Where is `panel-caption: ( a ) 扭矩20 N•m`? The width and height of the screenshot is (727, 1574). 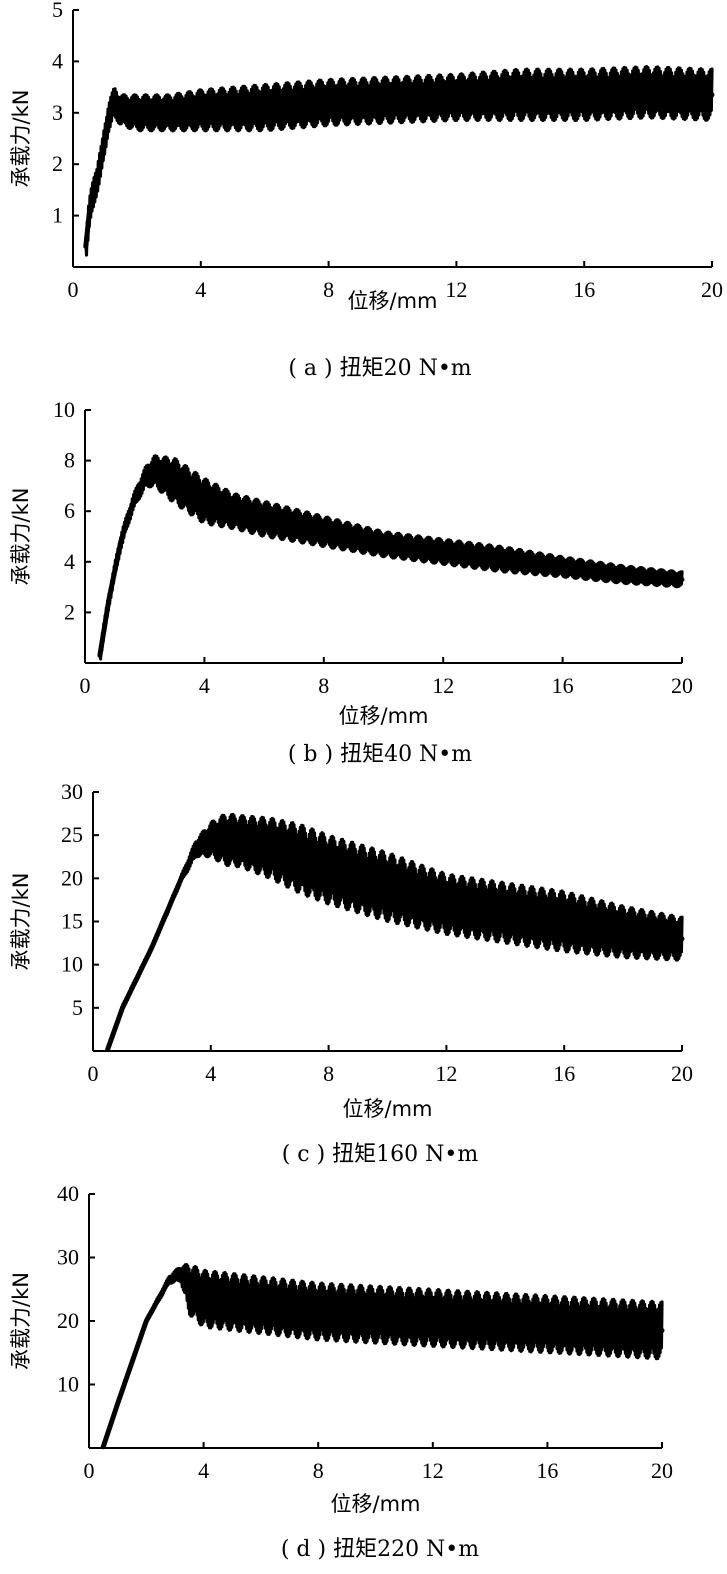 panel-caption: ( a ) 扭矩20 N•m is located at coordinates (379, 368).